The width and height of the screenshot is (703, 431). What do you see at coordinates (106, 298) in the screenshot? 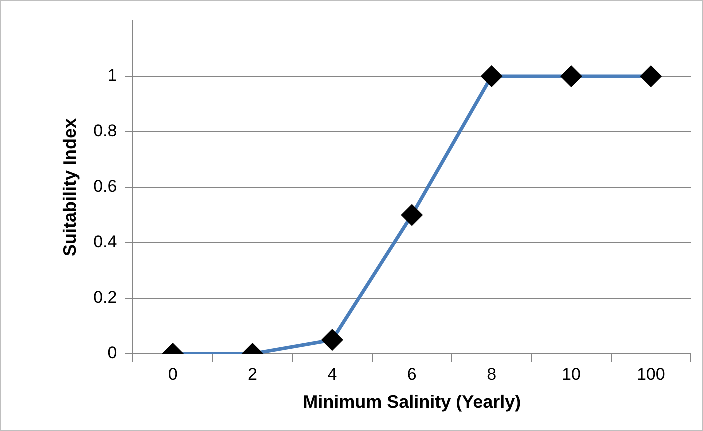
I see `y-tick-label: 0.2` at bounding box center [106, 298].